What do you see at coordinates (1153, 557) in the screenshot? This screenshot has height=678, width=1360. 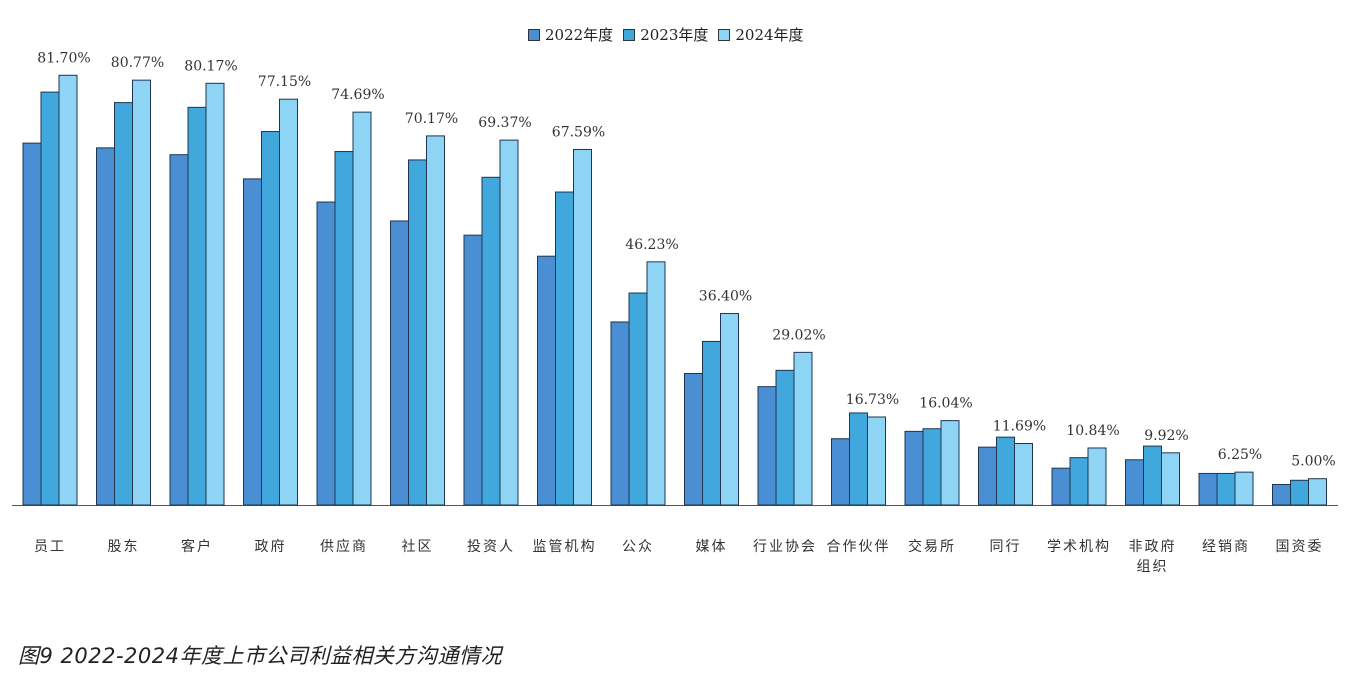 I see `category-label: 非政府组织` at bounding box center [1153, 557].